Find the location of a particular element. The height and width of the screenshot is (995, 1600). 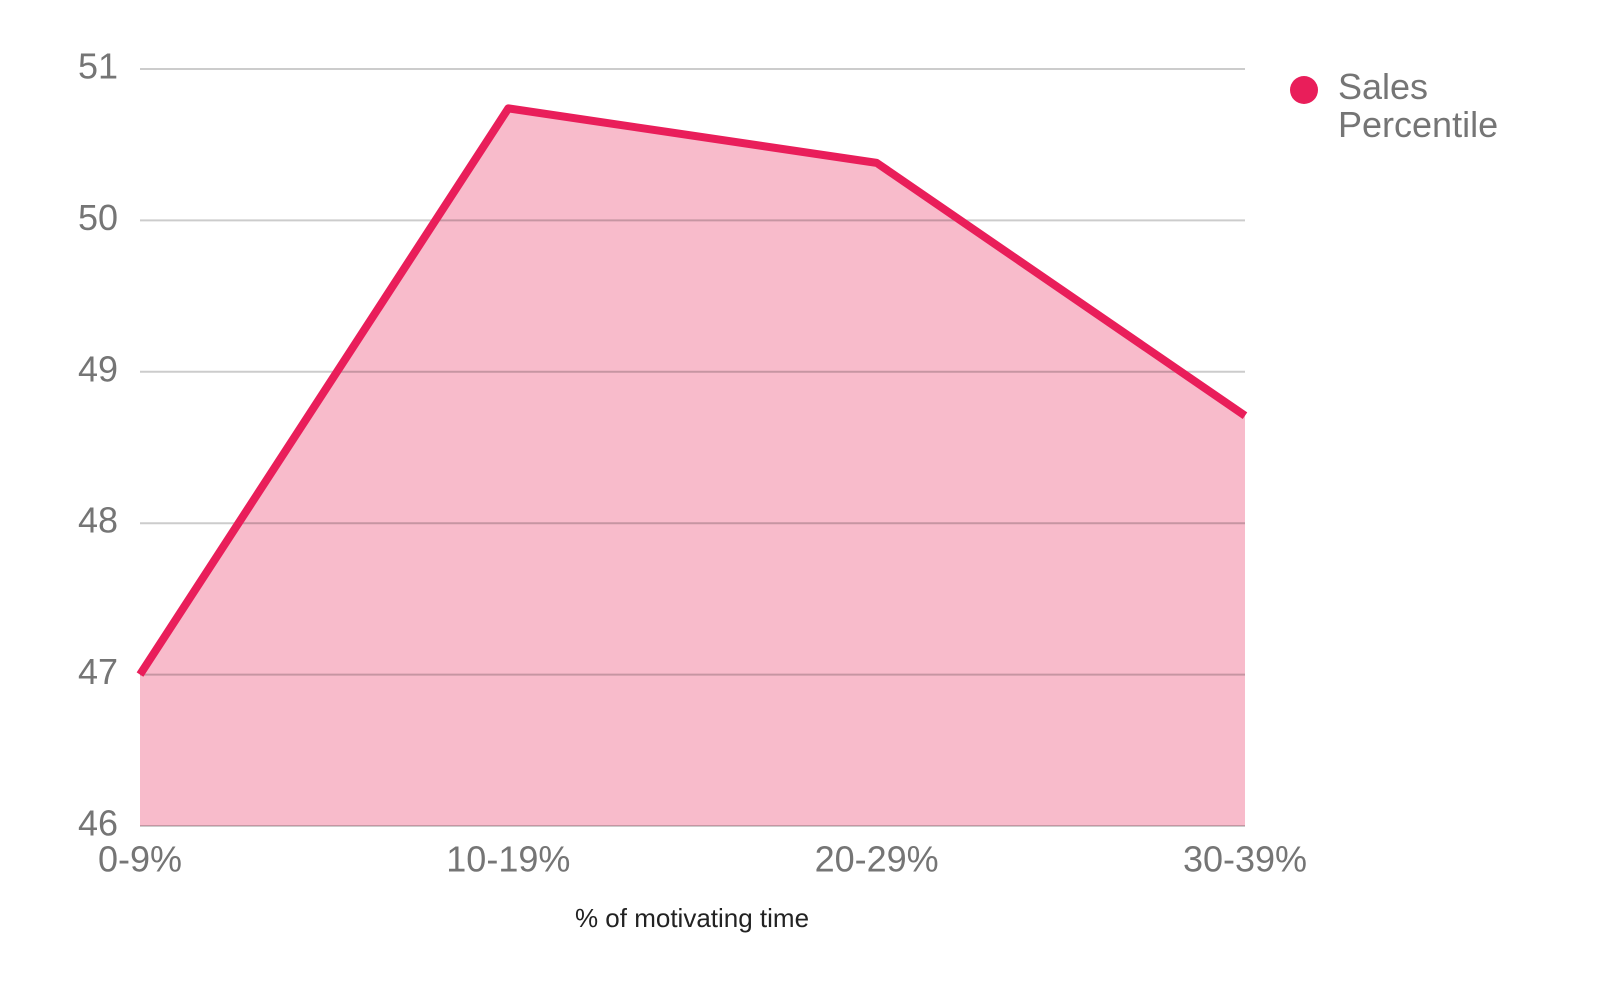

x-tick-label: 20-29% is located at coordinates (877, 859).